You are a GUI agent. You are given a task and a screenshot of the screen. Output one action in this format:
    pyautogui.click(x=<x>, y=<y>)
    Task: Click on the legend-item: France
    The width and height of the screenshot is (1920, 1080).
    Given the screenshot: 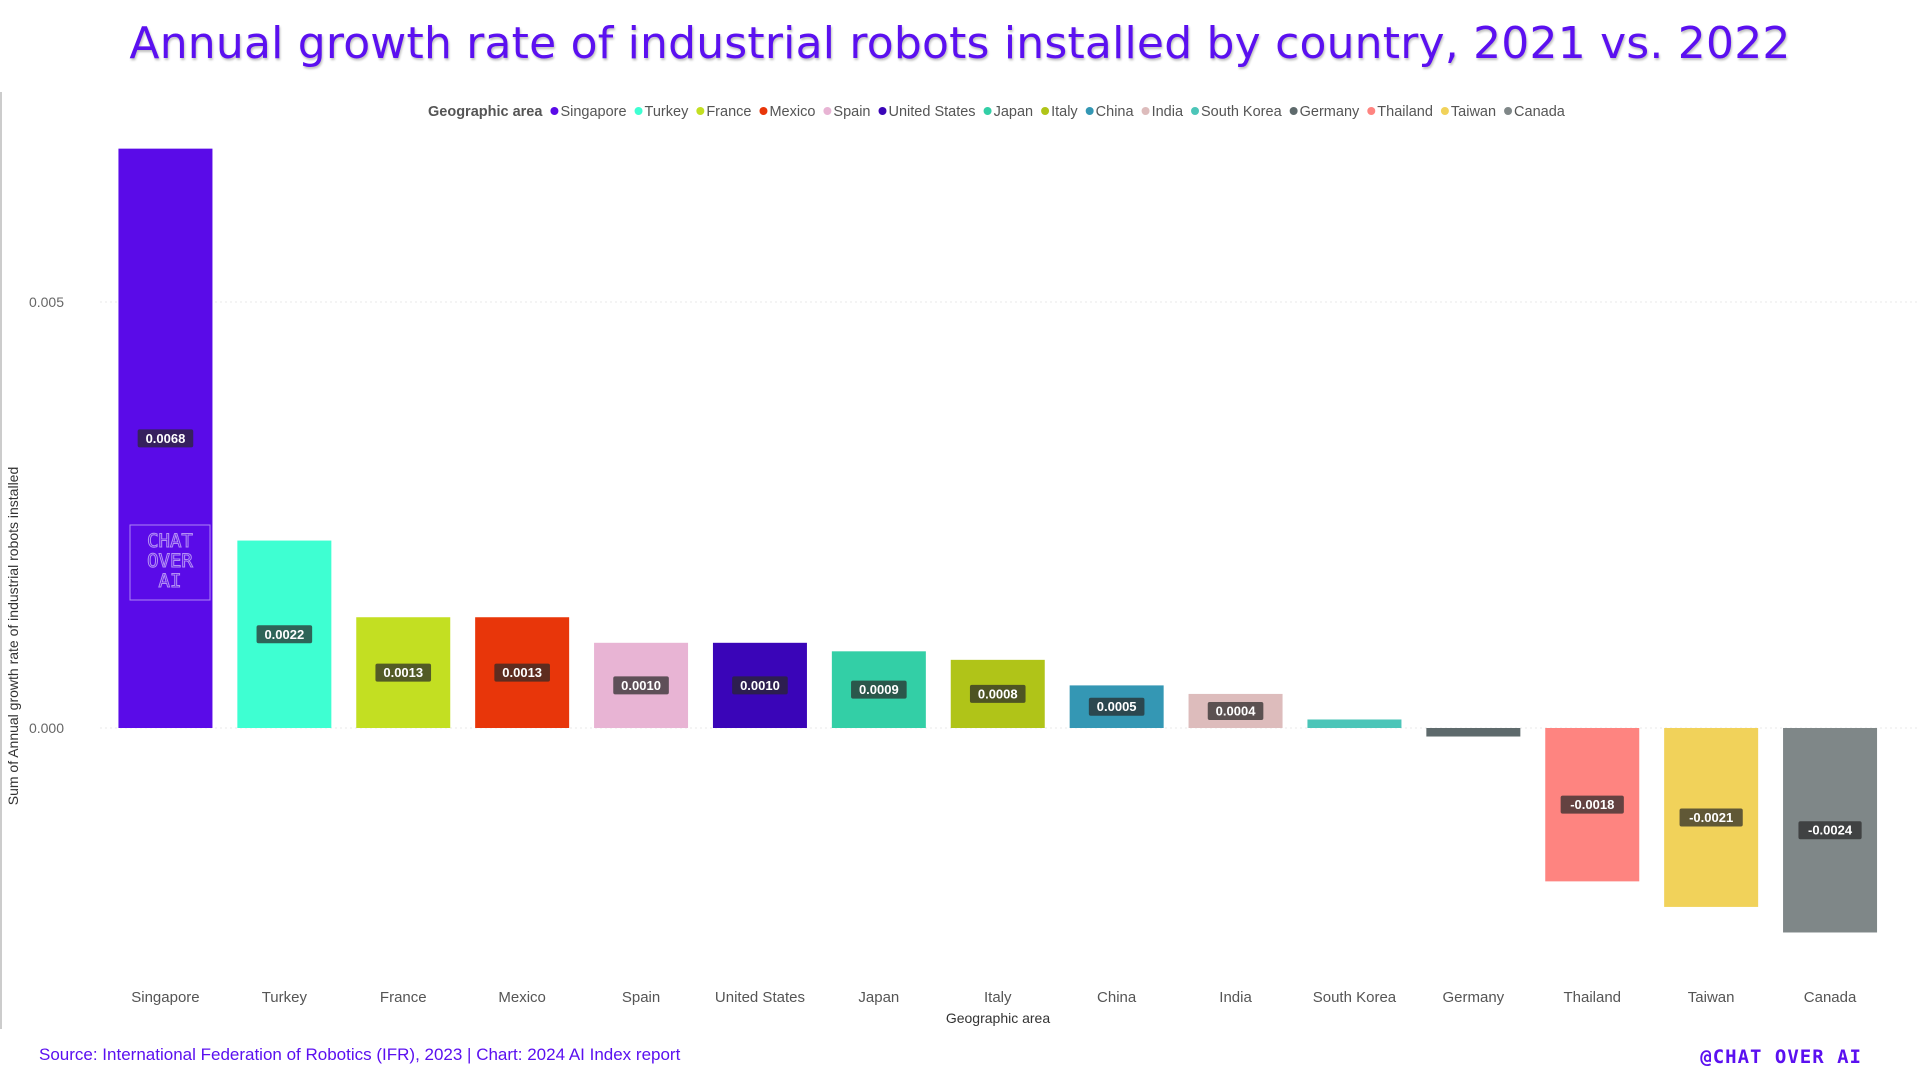 What is the action you would take?
    pyautogui.click(x=723, y=112)
    